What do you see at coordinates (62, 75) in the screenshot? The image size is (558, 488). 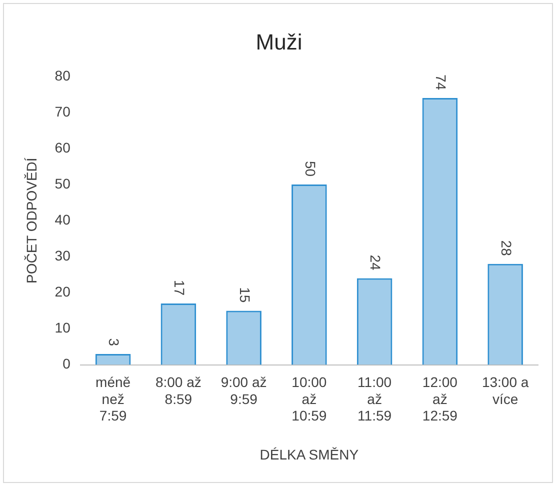 I see `y-tick-label: 80` at bounding box center [62, 75].